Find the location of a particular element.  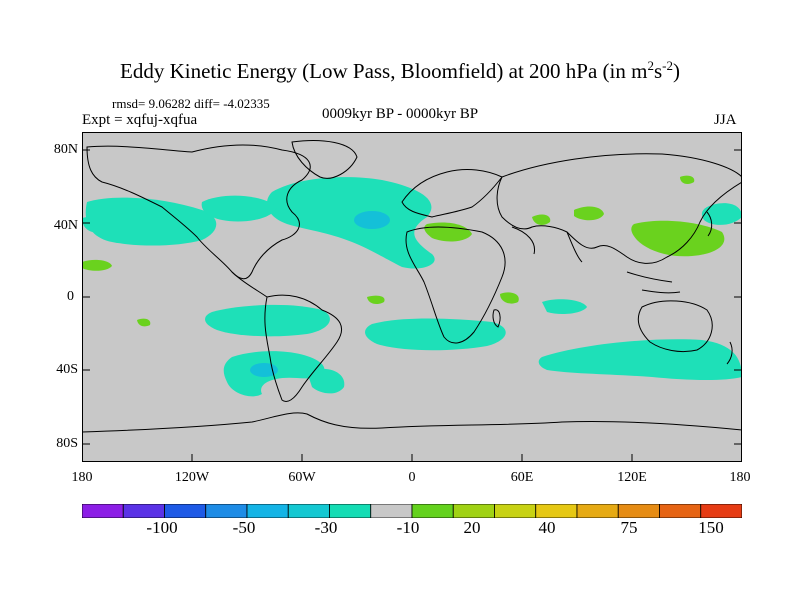

middle-east-region is located at coordinates (541, 219).